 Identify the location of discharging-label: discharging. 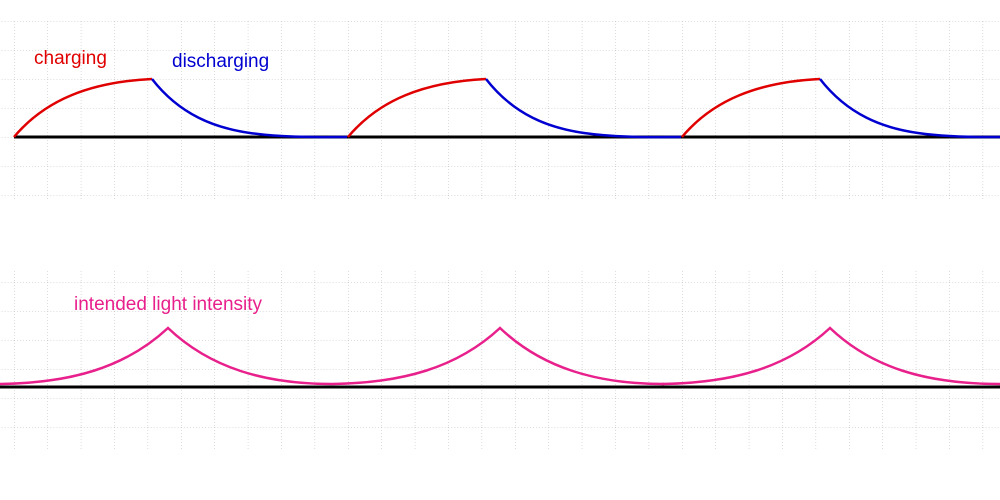
(220, 61).